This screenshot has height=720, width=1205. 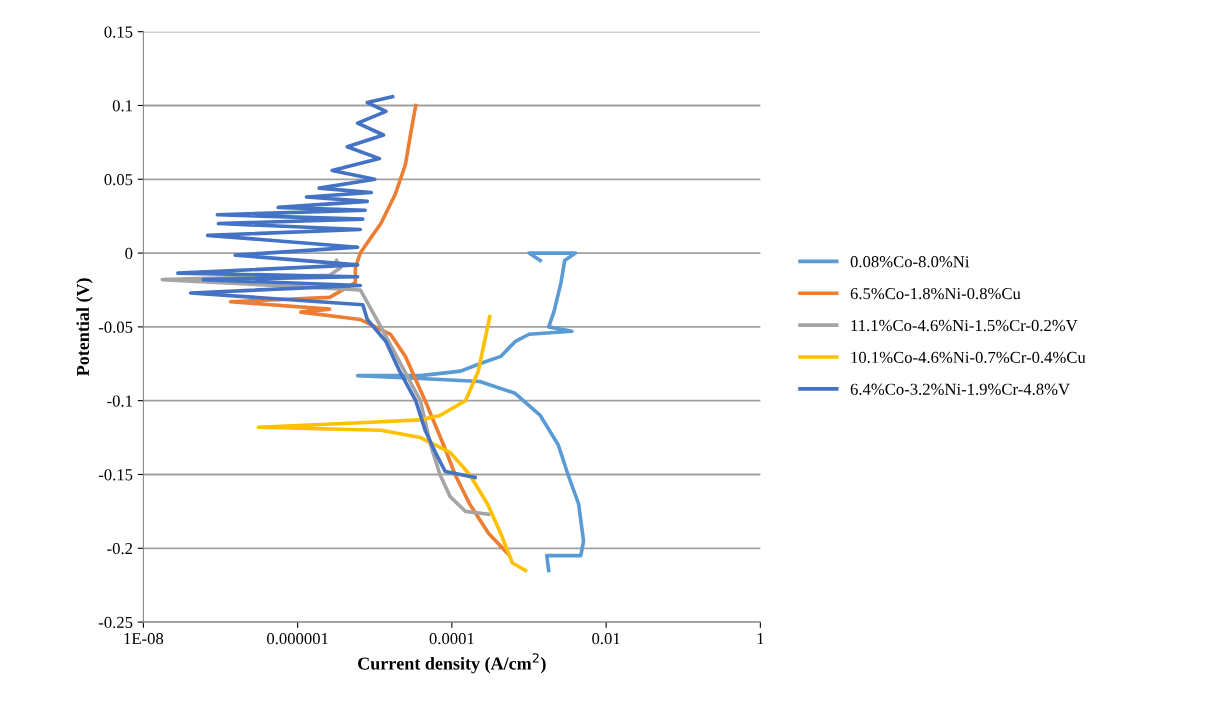 What do you see at coordinates (935, 293) in the screenshot?
I see `legend-label: 6.5%Co-1.8%Ni-0.8%Cu` at bounding box center [935, 293].